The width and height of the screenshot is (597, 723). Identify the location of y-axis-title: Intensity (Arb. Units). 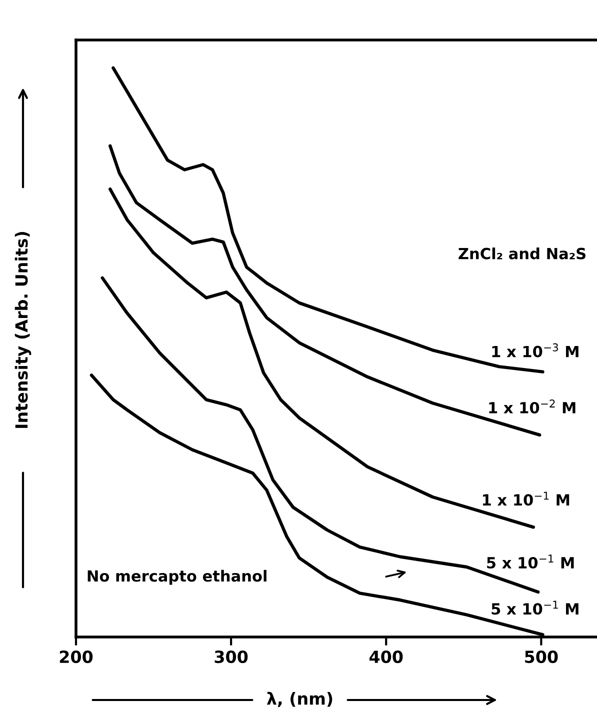
(23, 330).